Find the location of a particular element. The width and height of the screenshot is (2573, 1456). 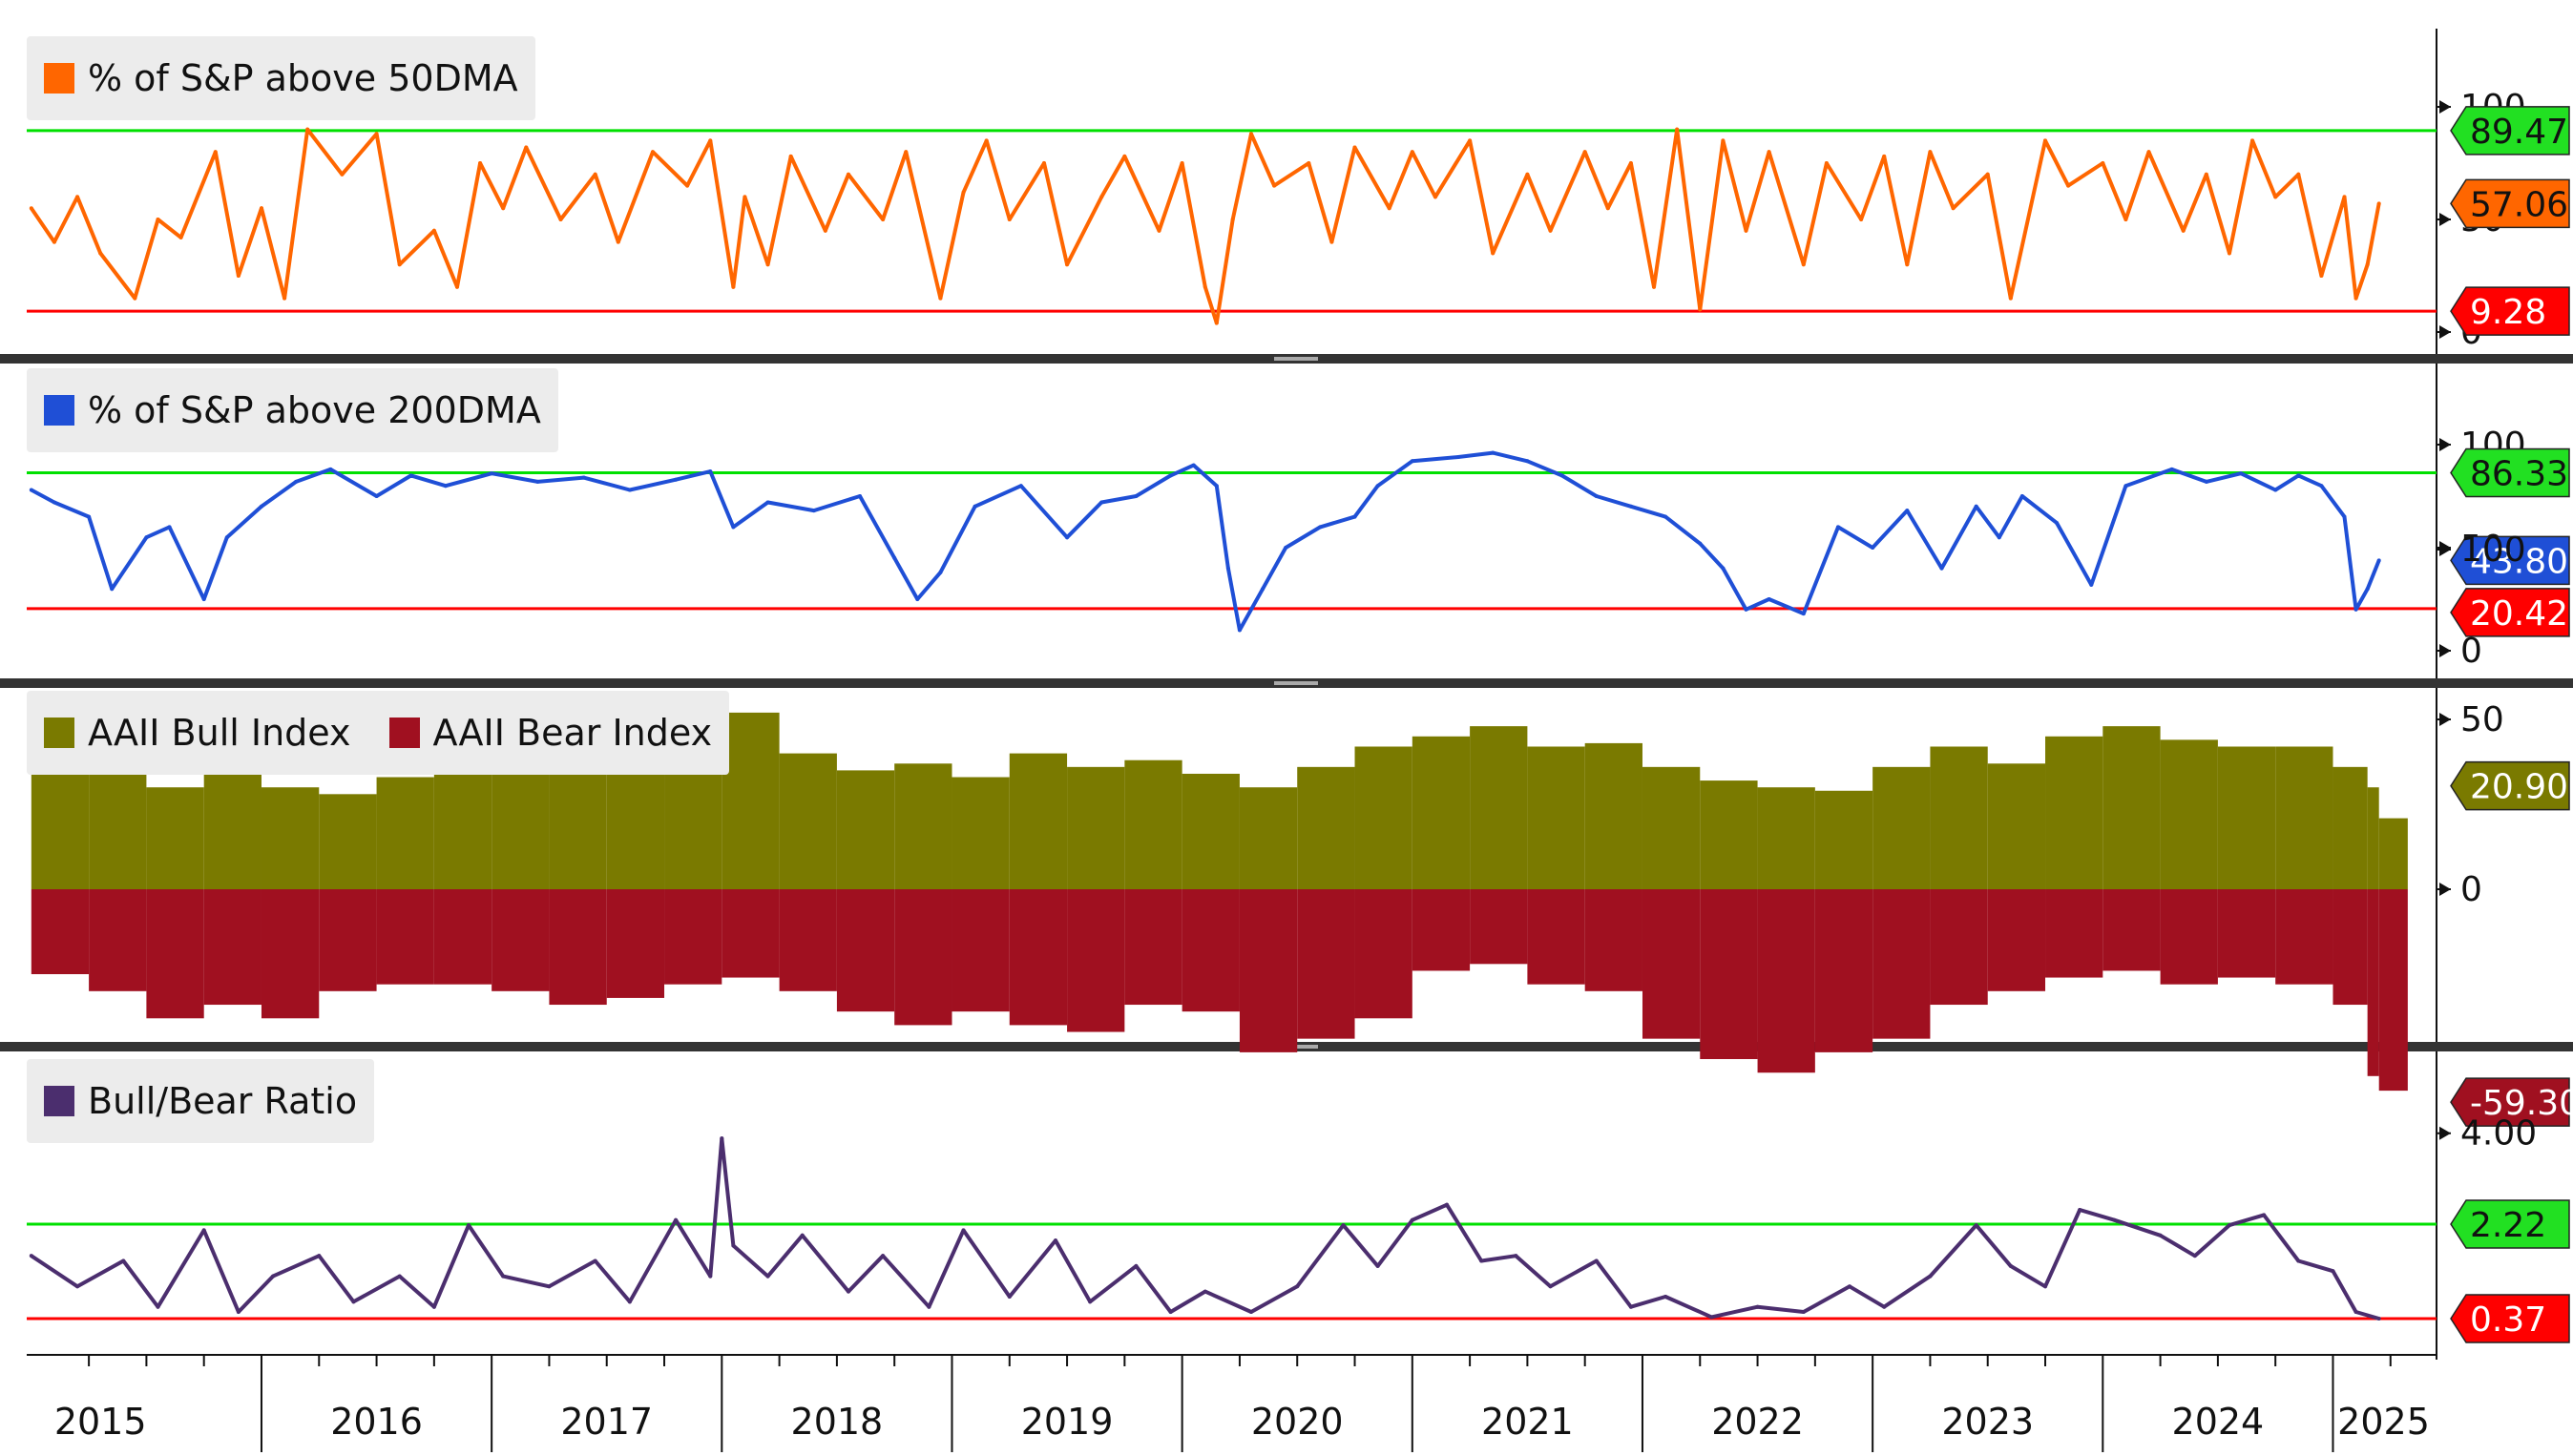

value-tag-p2-last-label: 43.80 is located at coordinates (2519, 562).